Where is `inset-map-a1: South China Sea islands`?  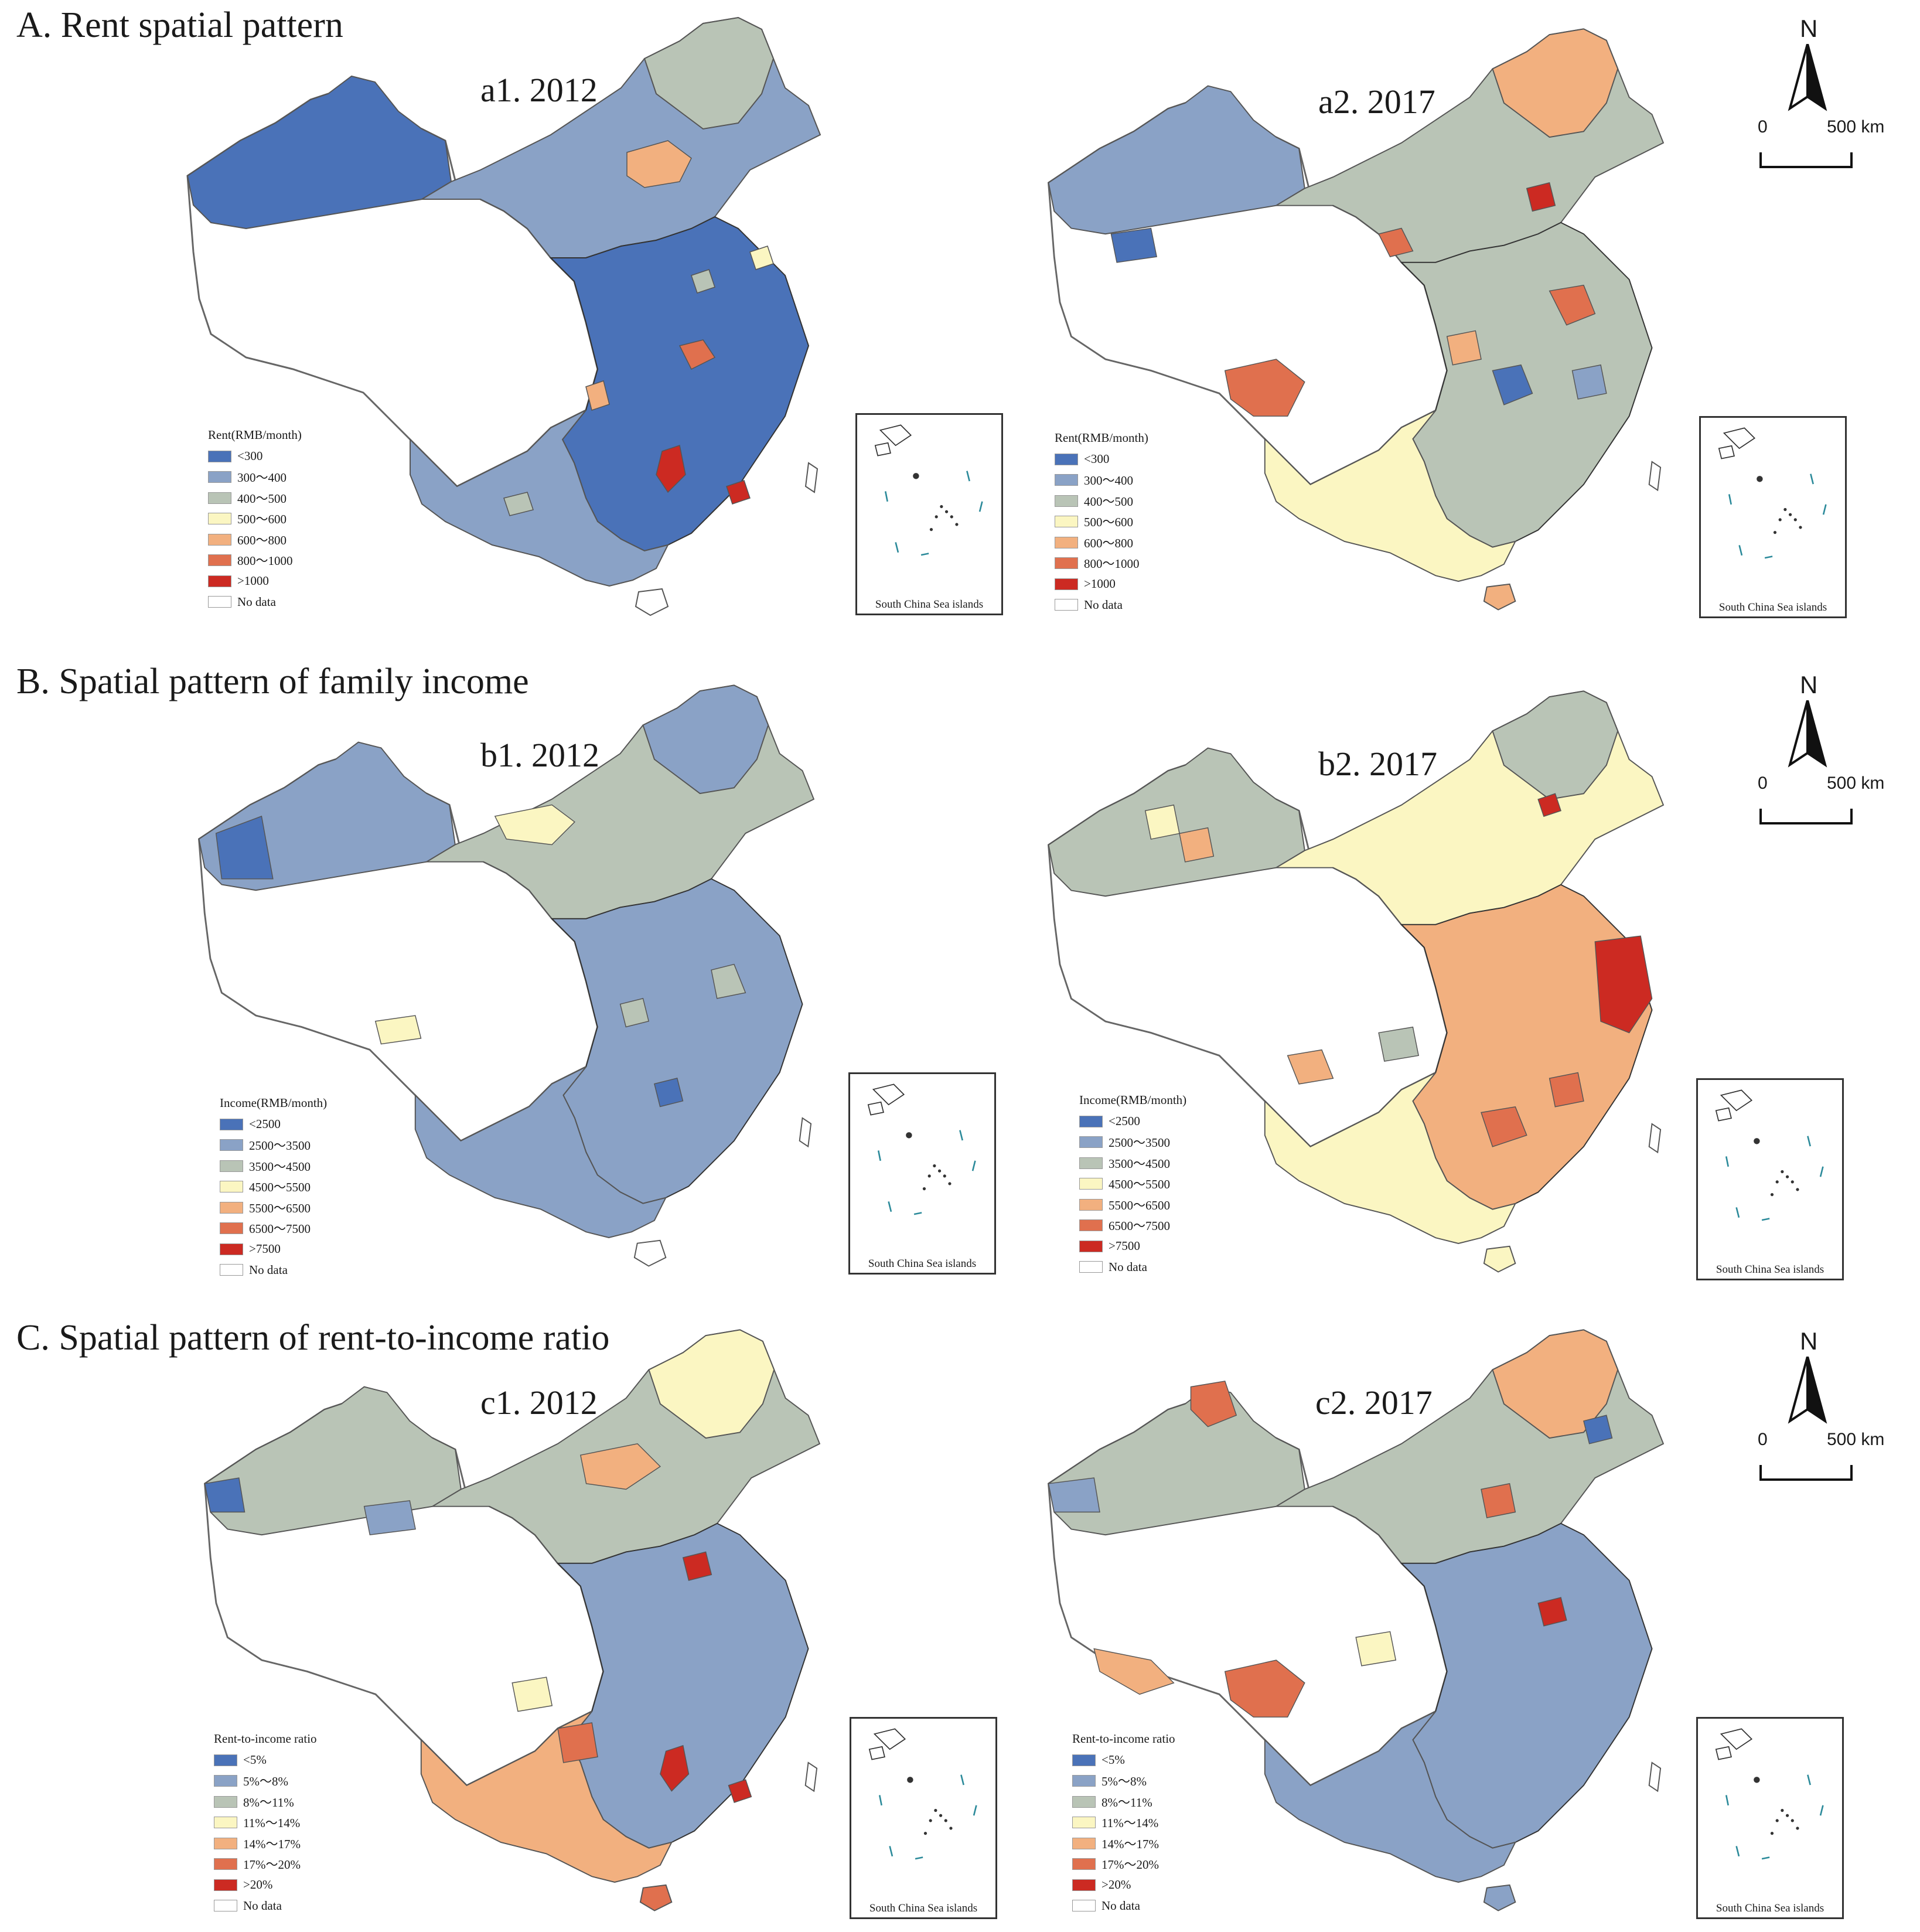
inset-map-a1: South China Sea islands is located at coordinates (929, 514).